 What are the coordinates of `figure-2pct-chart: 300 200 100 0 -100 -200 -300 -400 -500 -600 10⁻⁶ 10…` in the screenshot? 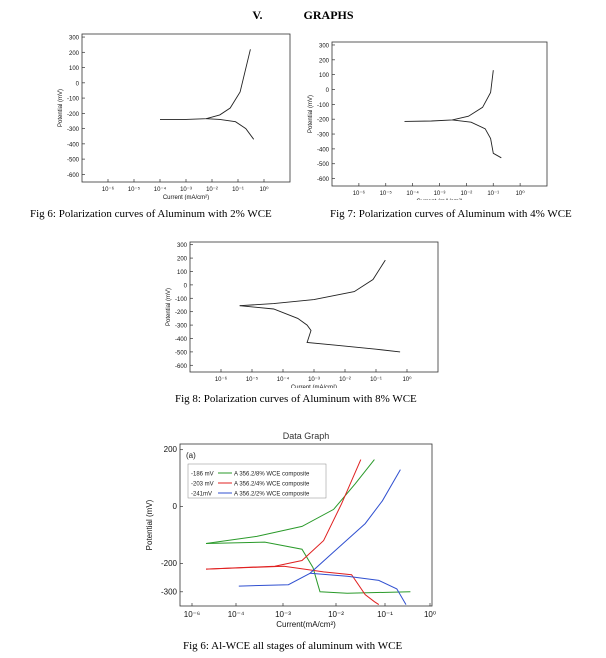 It's located at (173, 115).